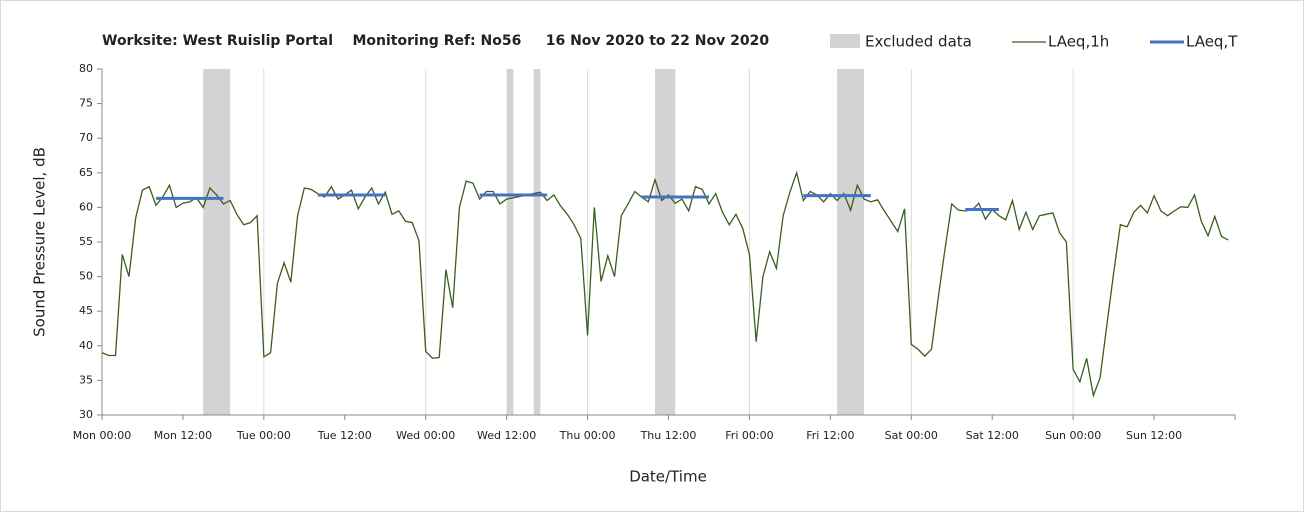 The height and width of the screenshot is (512, 1304). I want to click on x-tick-label: Mon 00:00, so click(102, 435).